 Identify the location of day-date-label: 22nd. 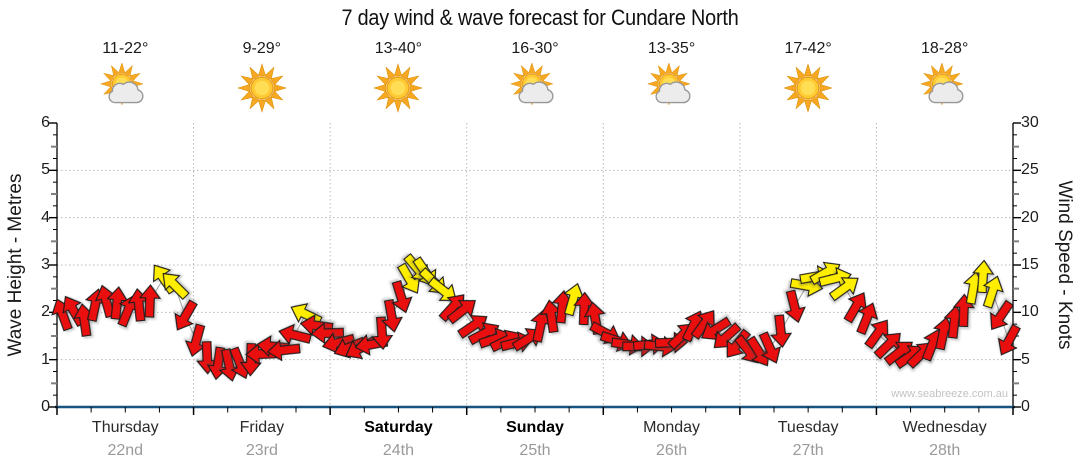
(125, 450).